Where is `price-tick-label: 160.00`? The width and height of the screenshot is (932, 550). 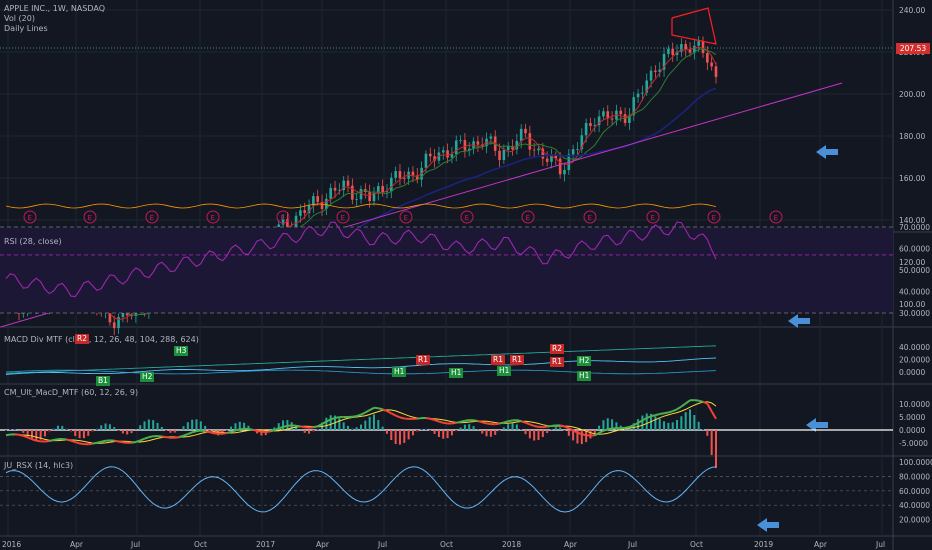 price-tick-label: 160.00 is located at coordinates (912, 178).